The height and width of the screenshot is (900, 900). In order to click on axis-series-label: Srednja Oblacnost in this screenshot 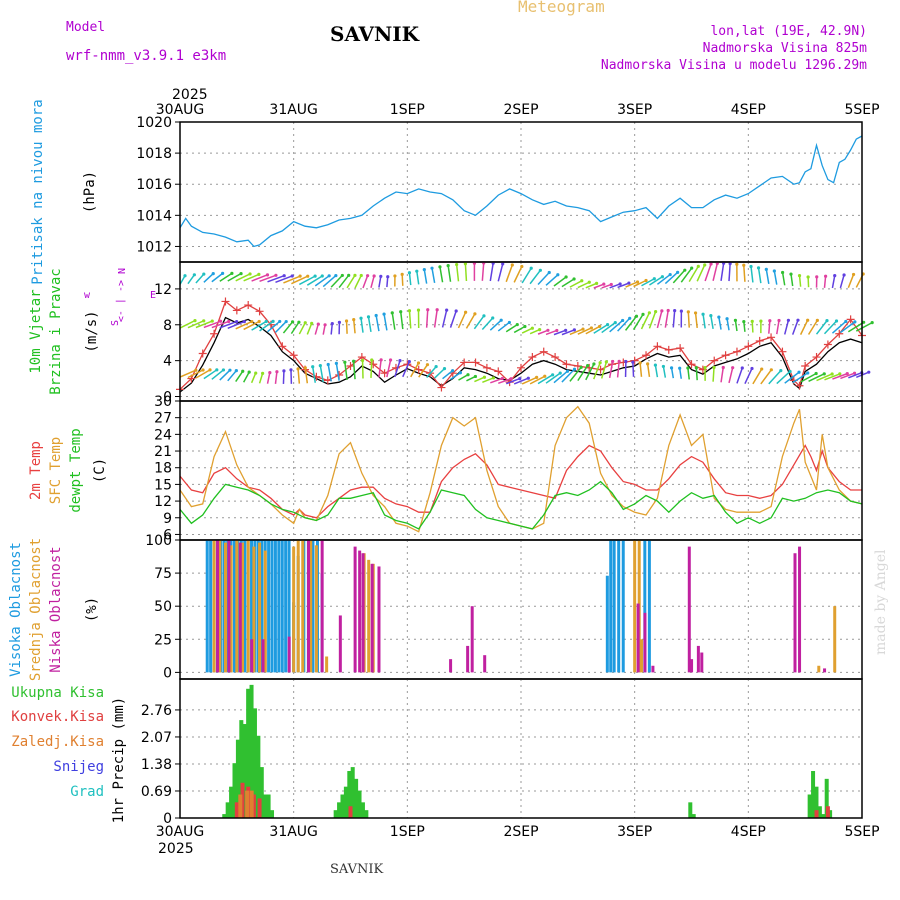, I will do `click(36, 609)`.